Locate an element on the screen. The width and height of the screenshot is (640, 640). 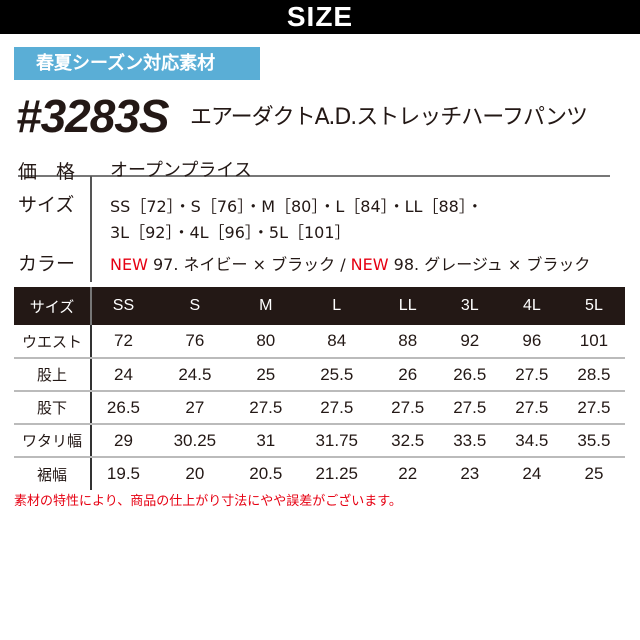
column-header: LL is located at coordinates (407, 306).